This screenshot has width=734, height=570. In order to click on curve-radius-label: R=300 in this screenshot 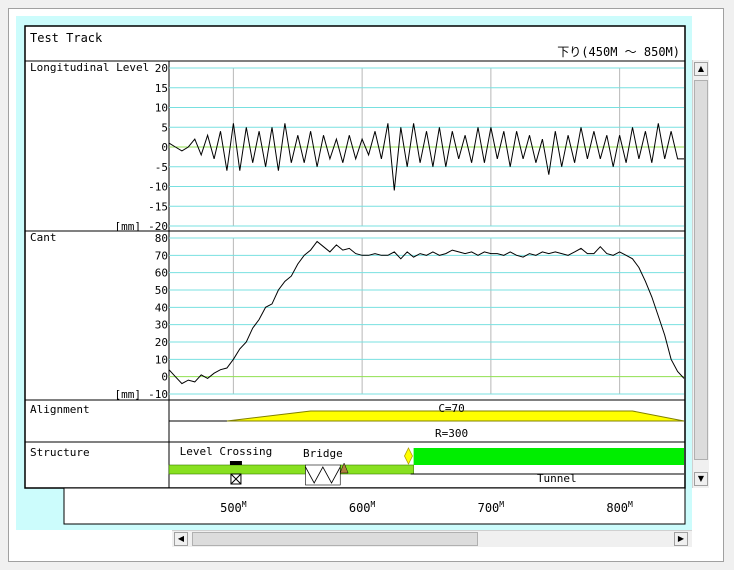, I will do `click(451, 433)`.